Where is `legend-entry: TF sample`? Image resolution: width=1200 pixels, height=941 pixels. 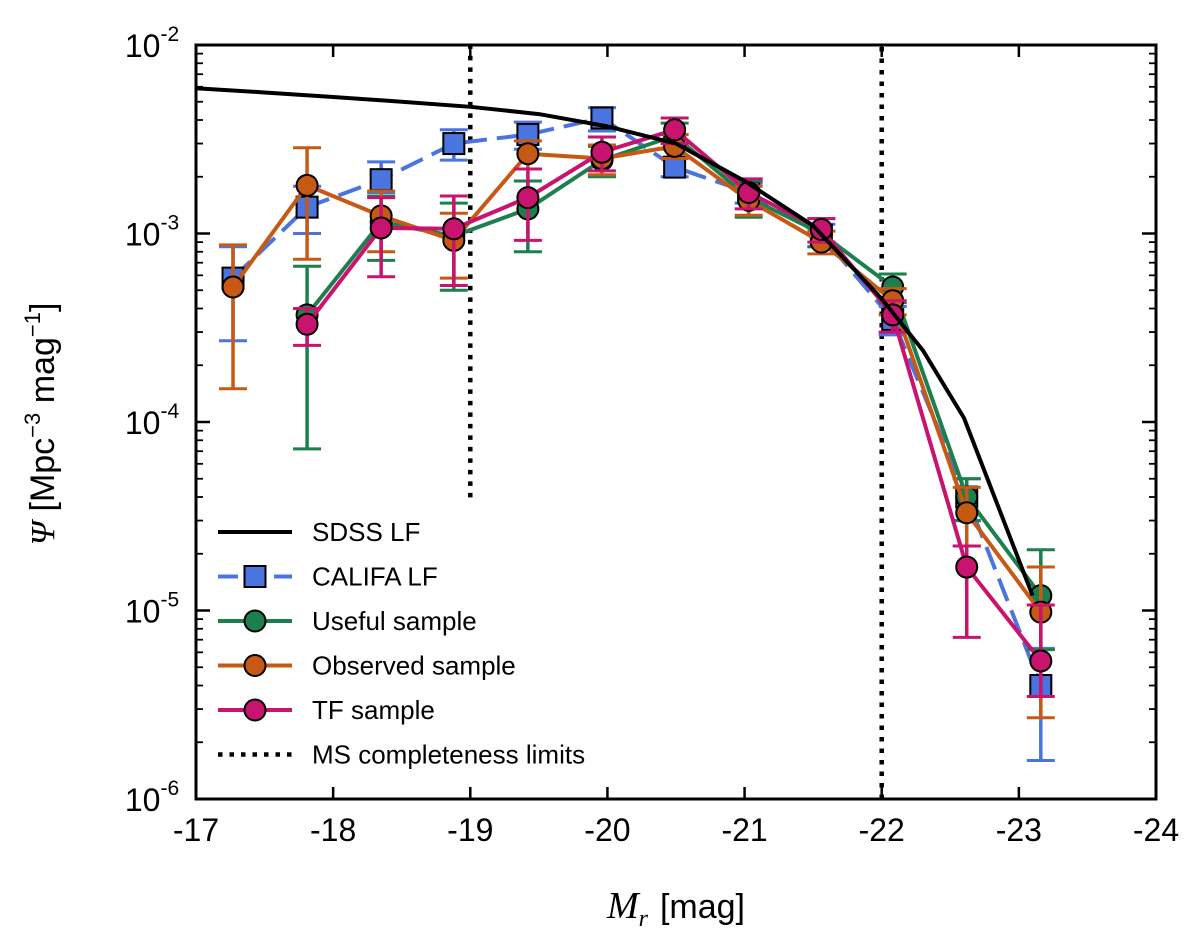 legend-entry: TF sample is located at coordinates (326, 710).